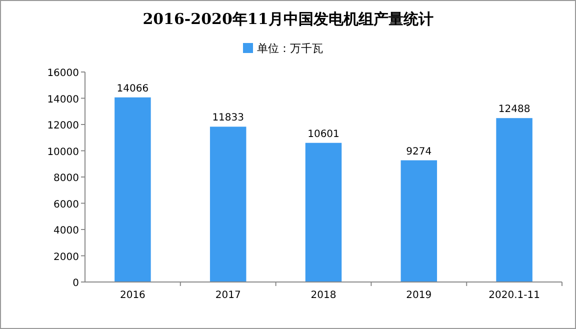 The height and width of the screenshot is (329, 576). I want to click on y-tick-label: 4000, so click(66, 231).